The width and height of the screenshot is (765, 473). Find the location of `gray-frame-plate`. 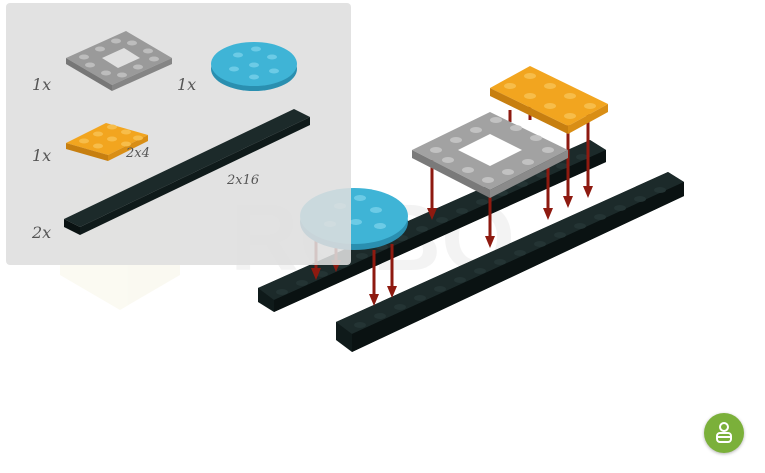

gray-frame-plate is located at coordinates (490, 155).